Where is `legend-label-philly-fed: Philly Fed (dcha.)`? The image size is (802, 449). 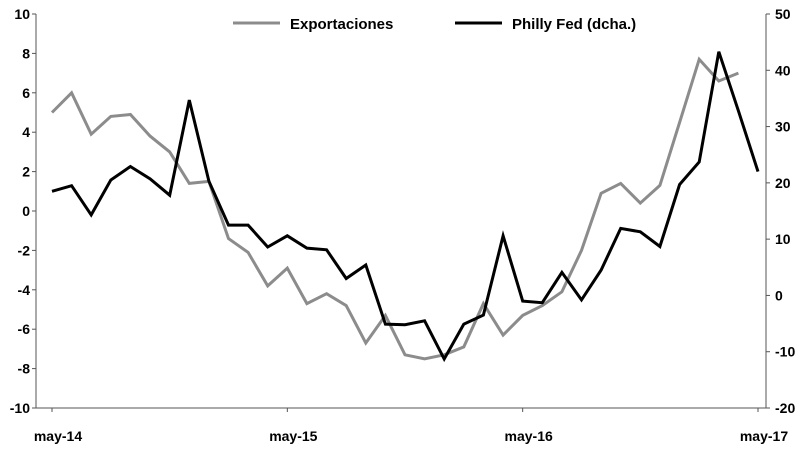
legend-label-philly-fed: Philly Fed (dcha.) is located at coordinates (574, 24).